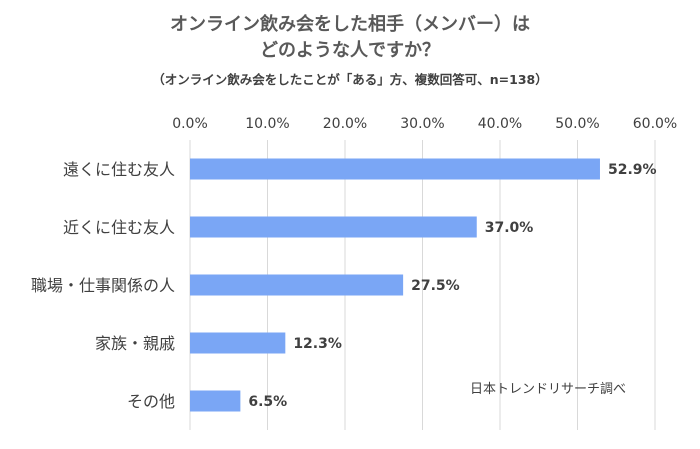  I want to click on value-label: 27.5%, so click(435, 286).